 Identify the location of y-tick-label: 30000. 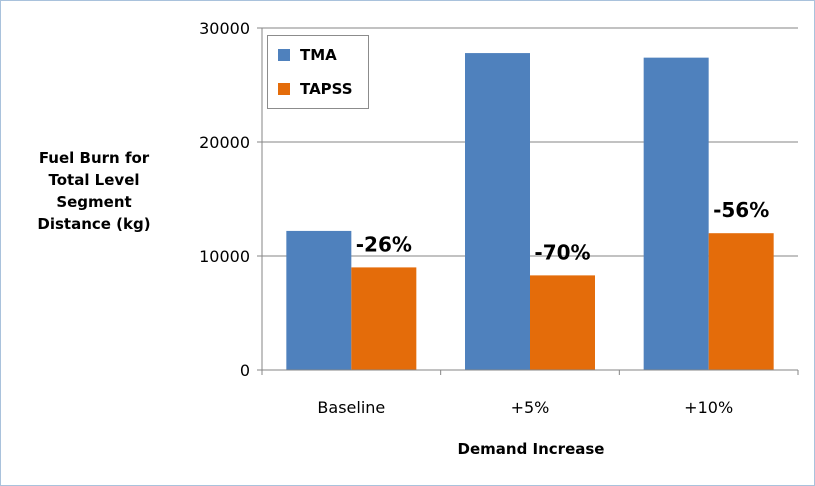
(224, 28).